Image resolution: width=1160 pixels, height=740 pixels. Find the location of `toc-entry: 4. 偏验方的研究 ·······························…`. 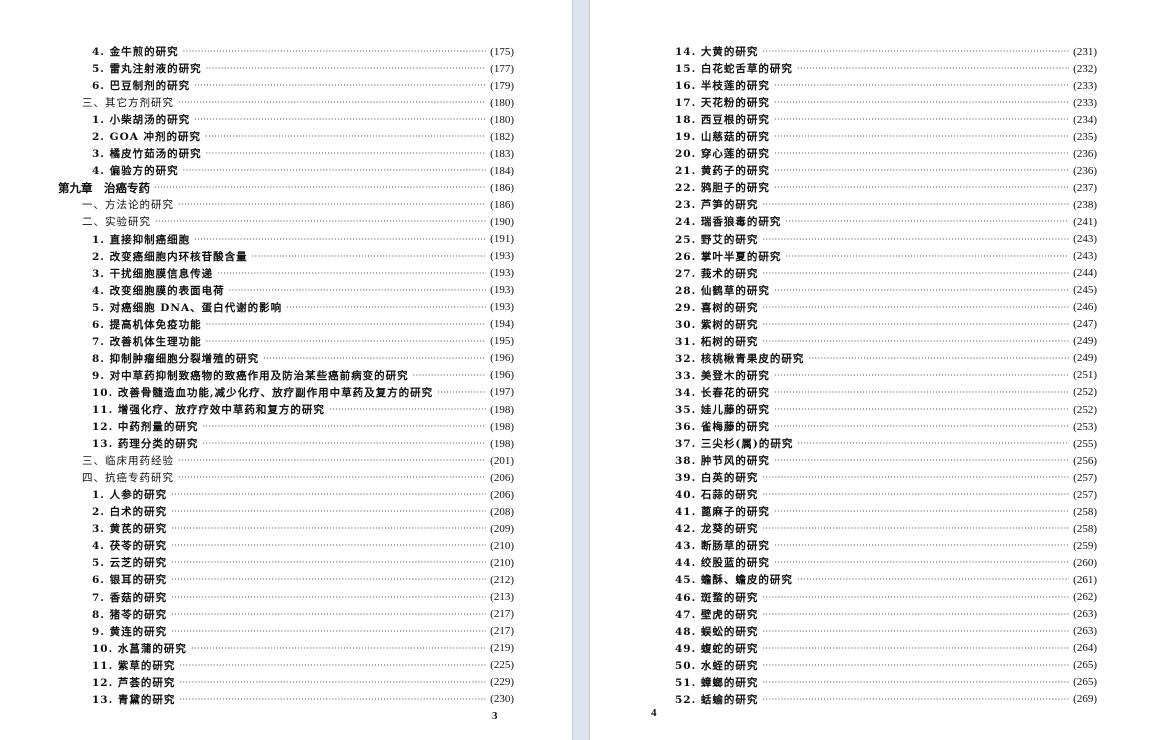

toc-entry: 4. 偏验方的研究 ·······························… is located at coordinates (257, 170).